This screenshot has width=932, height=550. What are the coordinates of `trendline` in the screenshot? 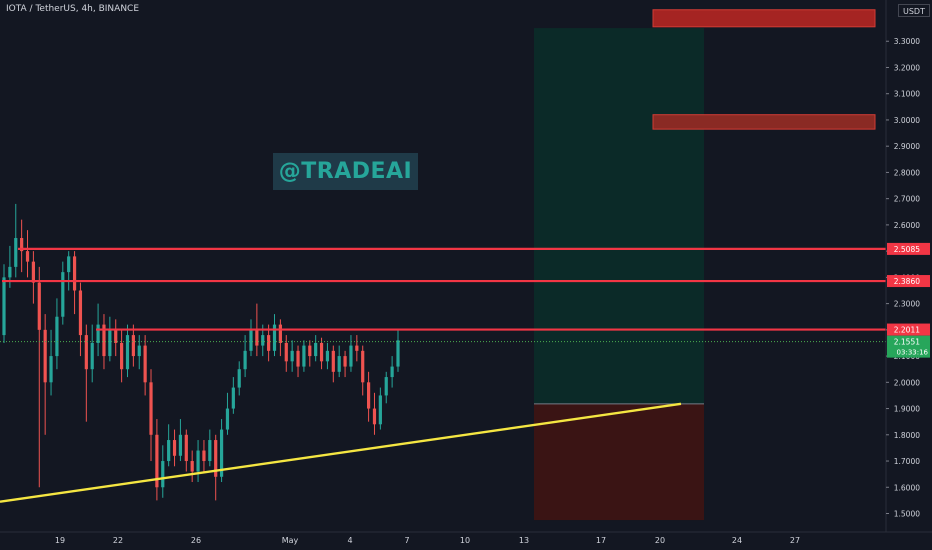 It's located at (341, 452).